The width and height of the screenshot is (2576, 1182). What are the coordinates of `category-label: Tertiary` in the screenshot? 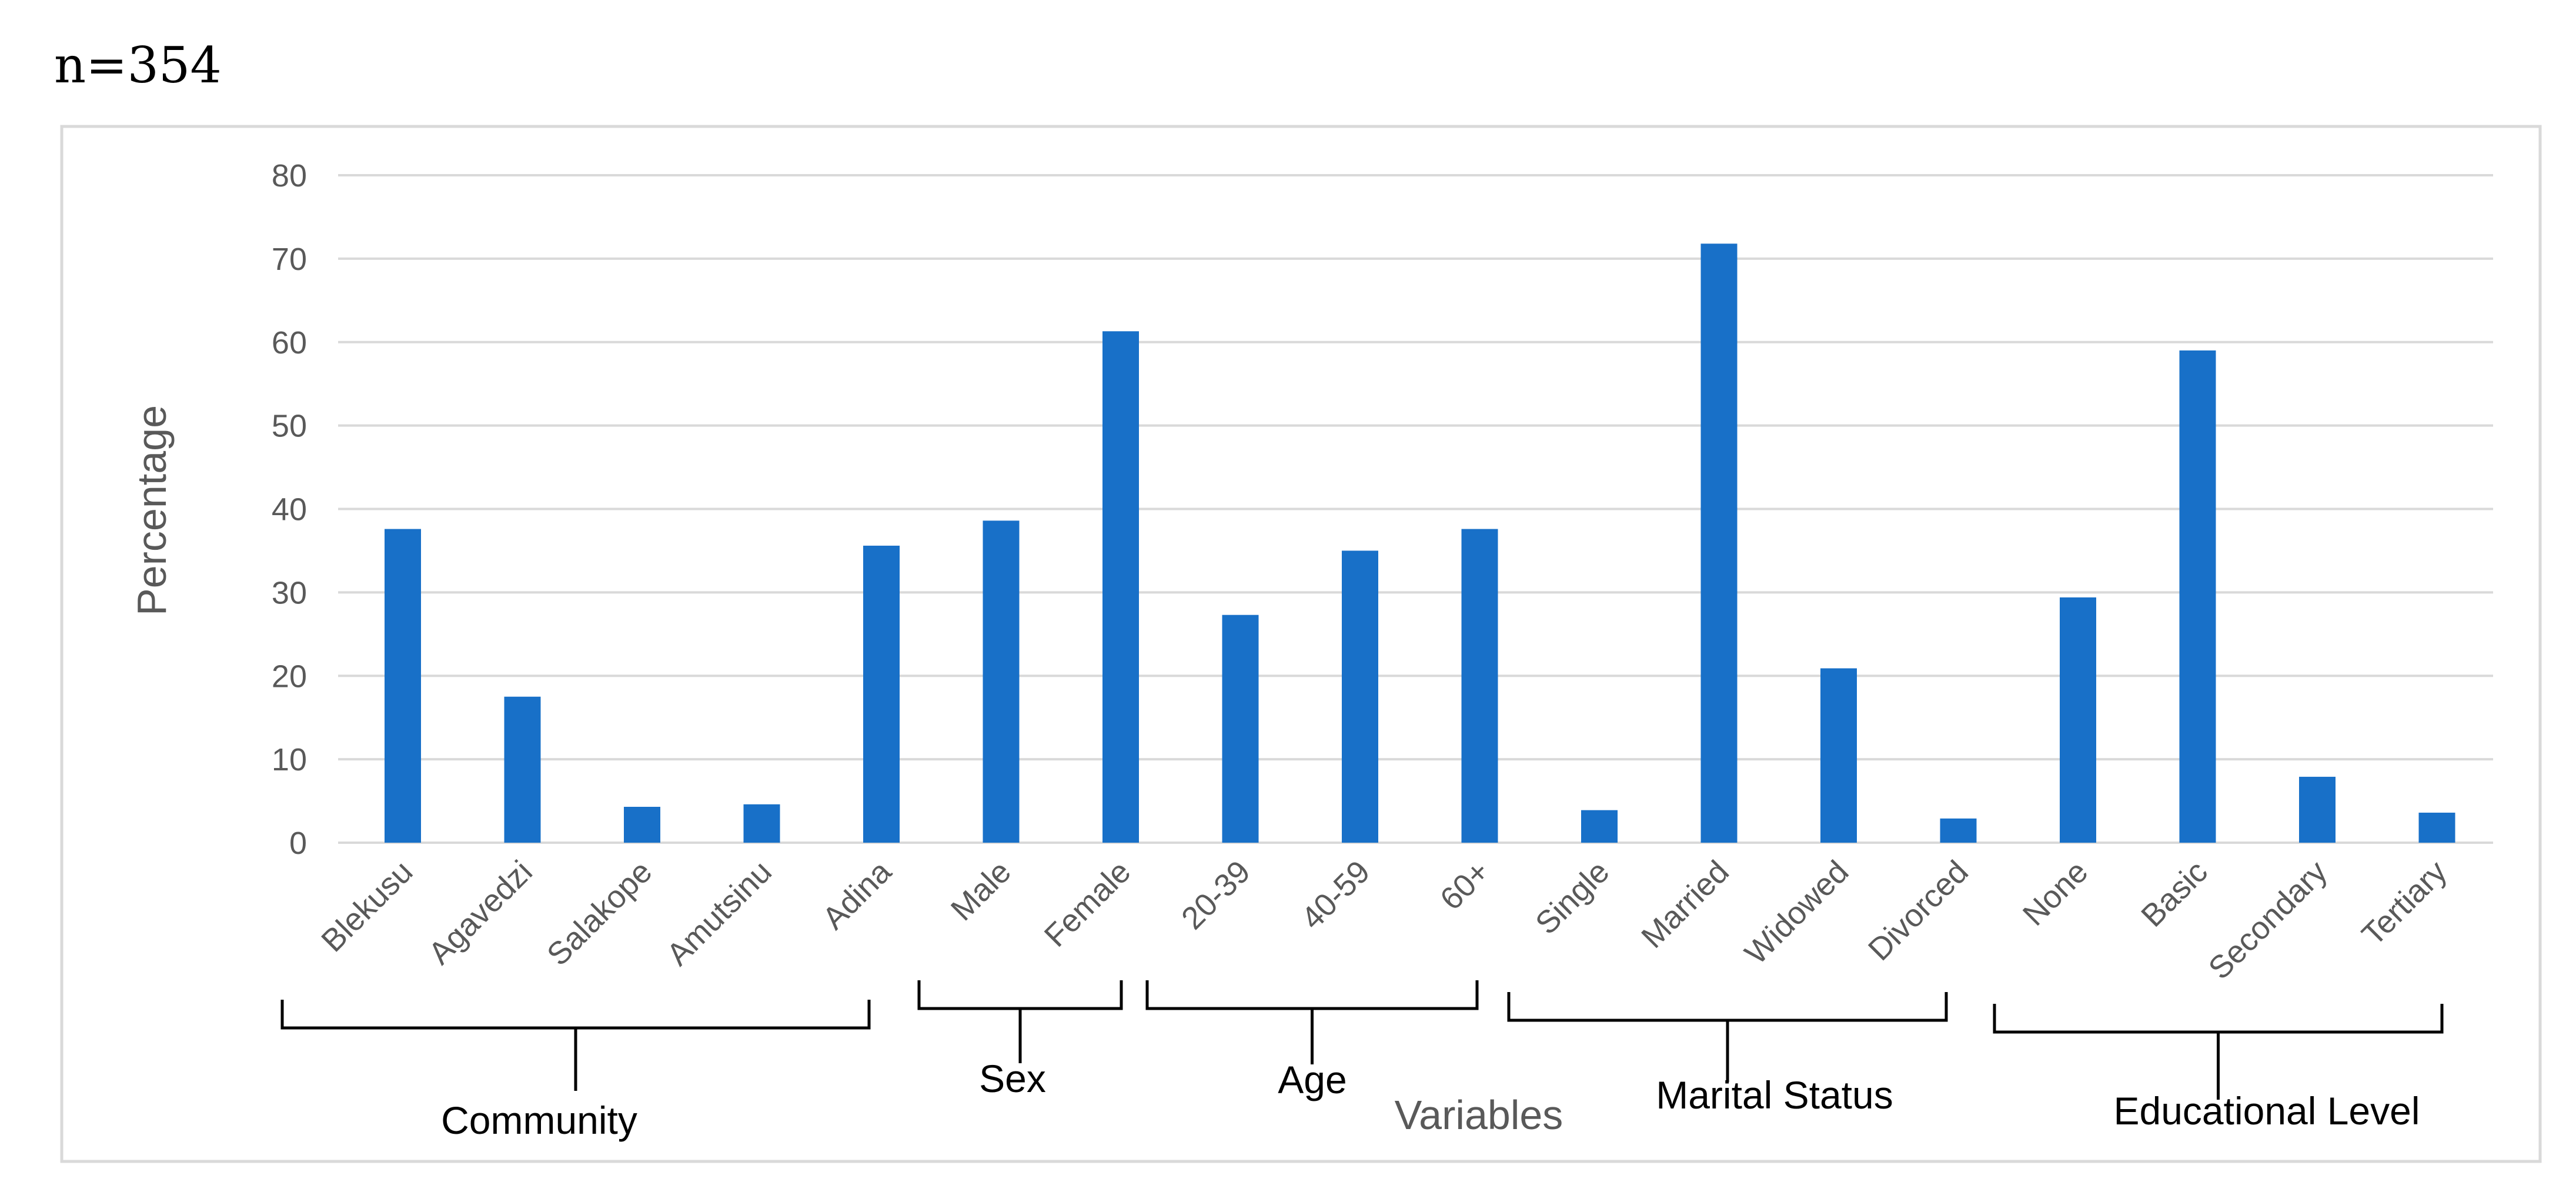 It's located at (2404, 903).